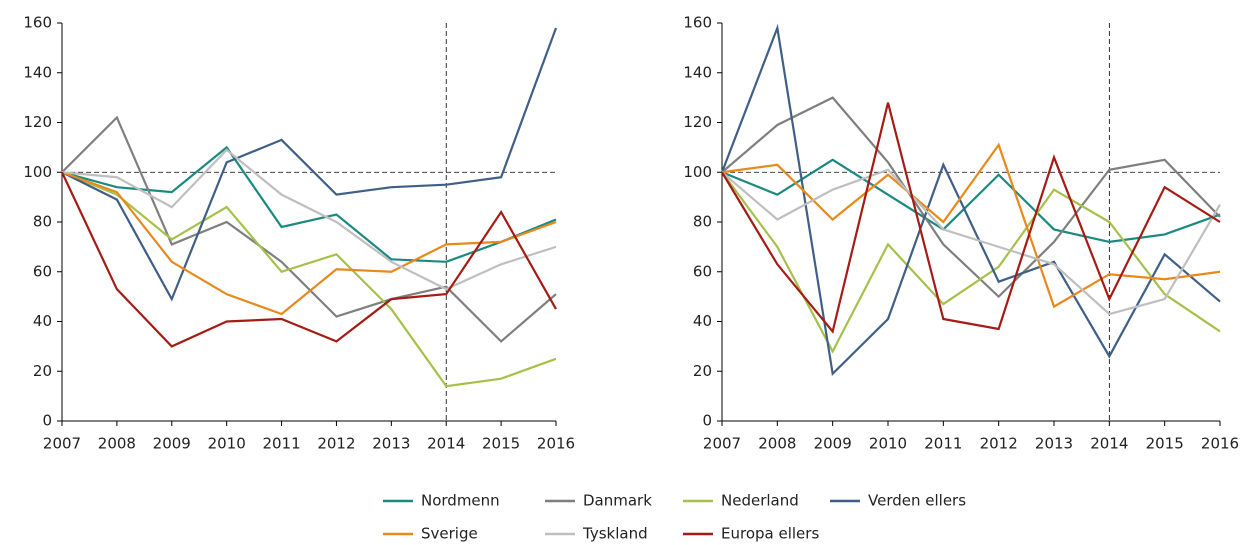 This screenshot has height=545, width=1247. I want to click on legend-label: Danmark, so click(617, 501).